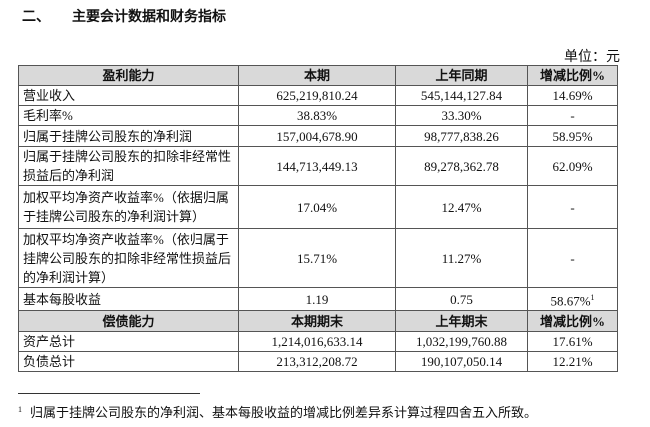 The height and width of the screenshot is (427, 650). I want to click on table-cell: 213,312,208.72, so click(317, 362).